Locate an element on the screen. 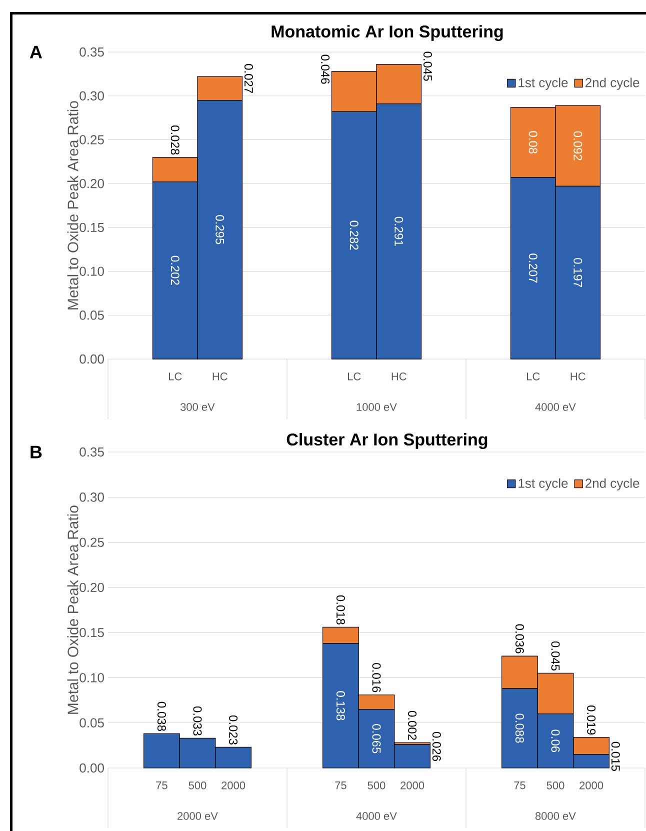 Image resolution: width=646 pixels, height=831 pixels. data-label: 0.026 is located at coordinates (436, 747).